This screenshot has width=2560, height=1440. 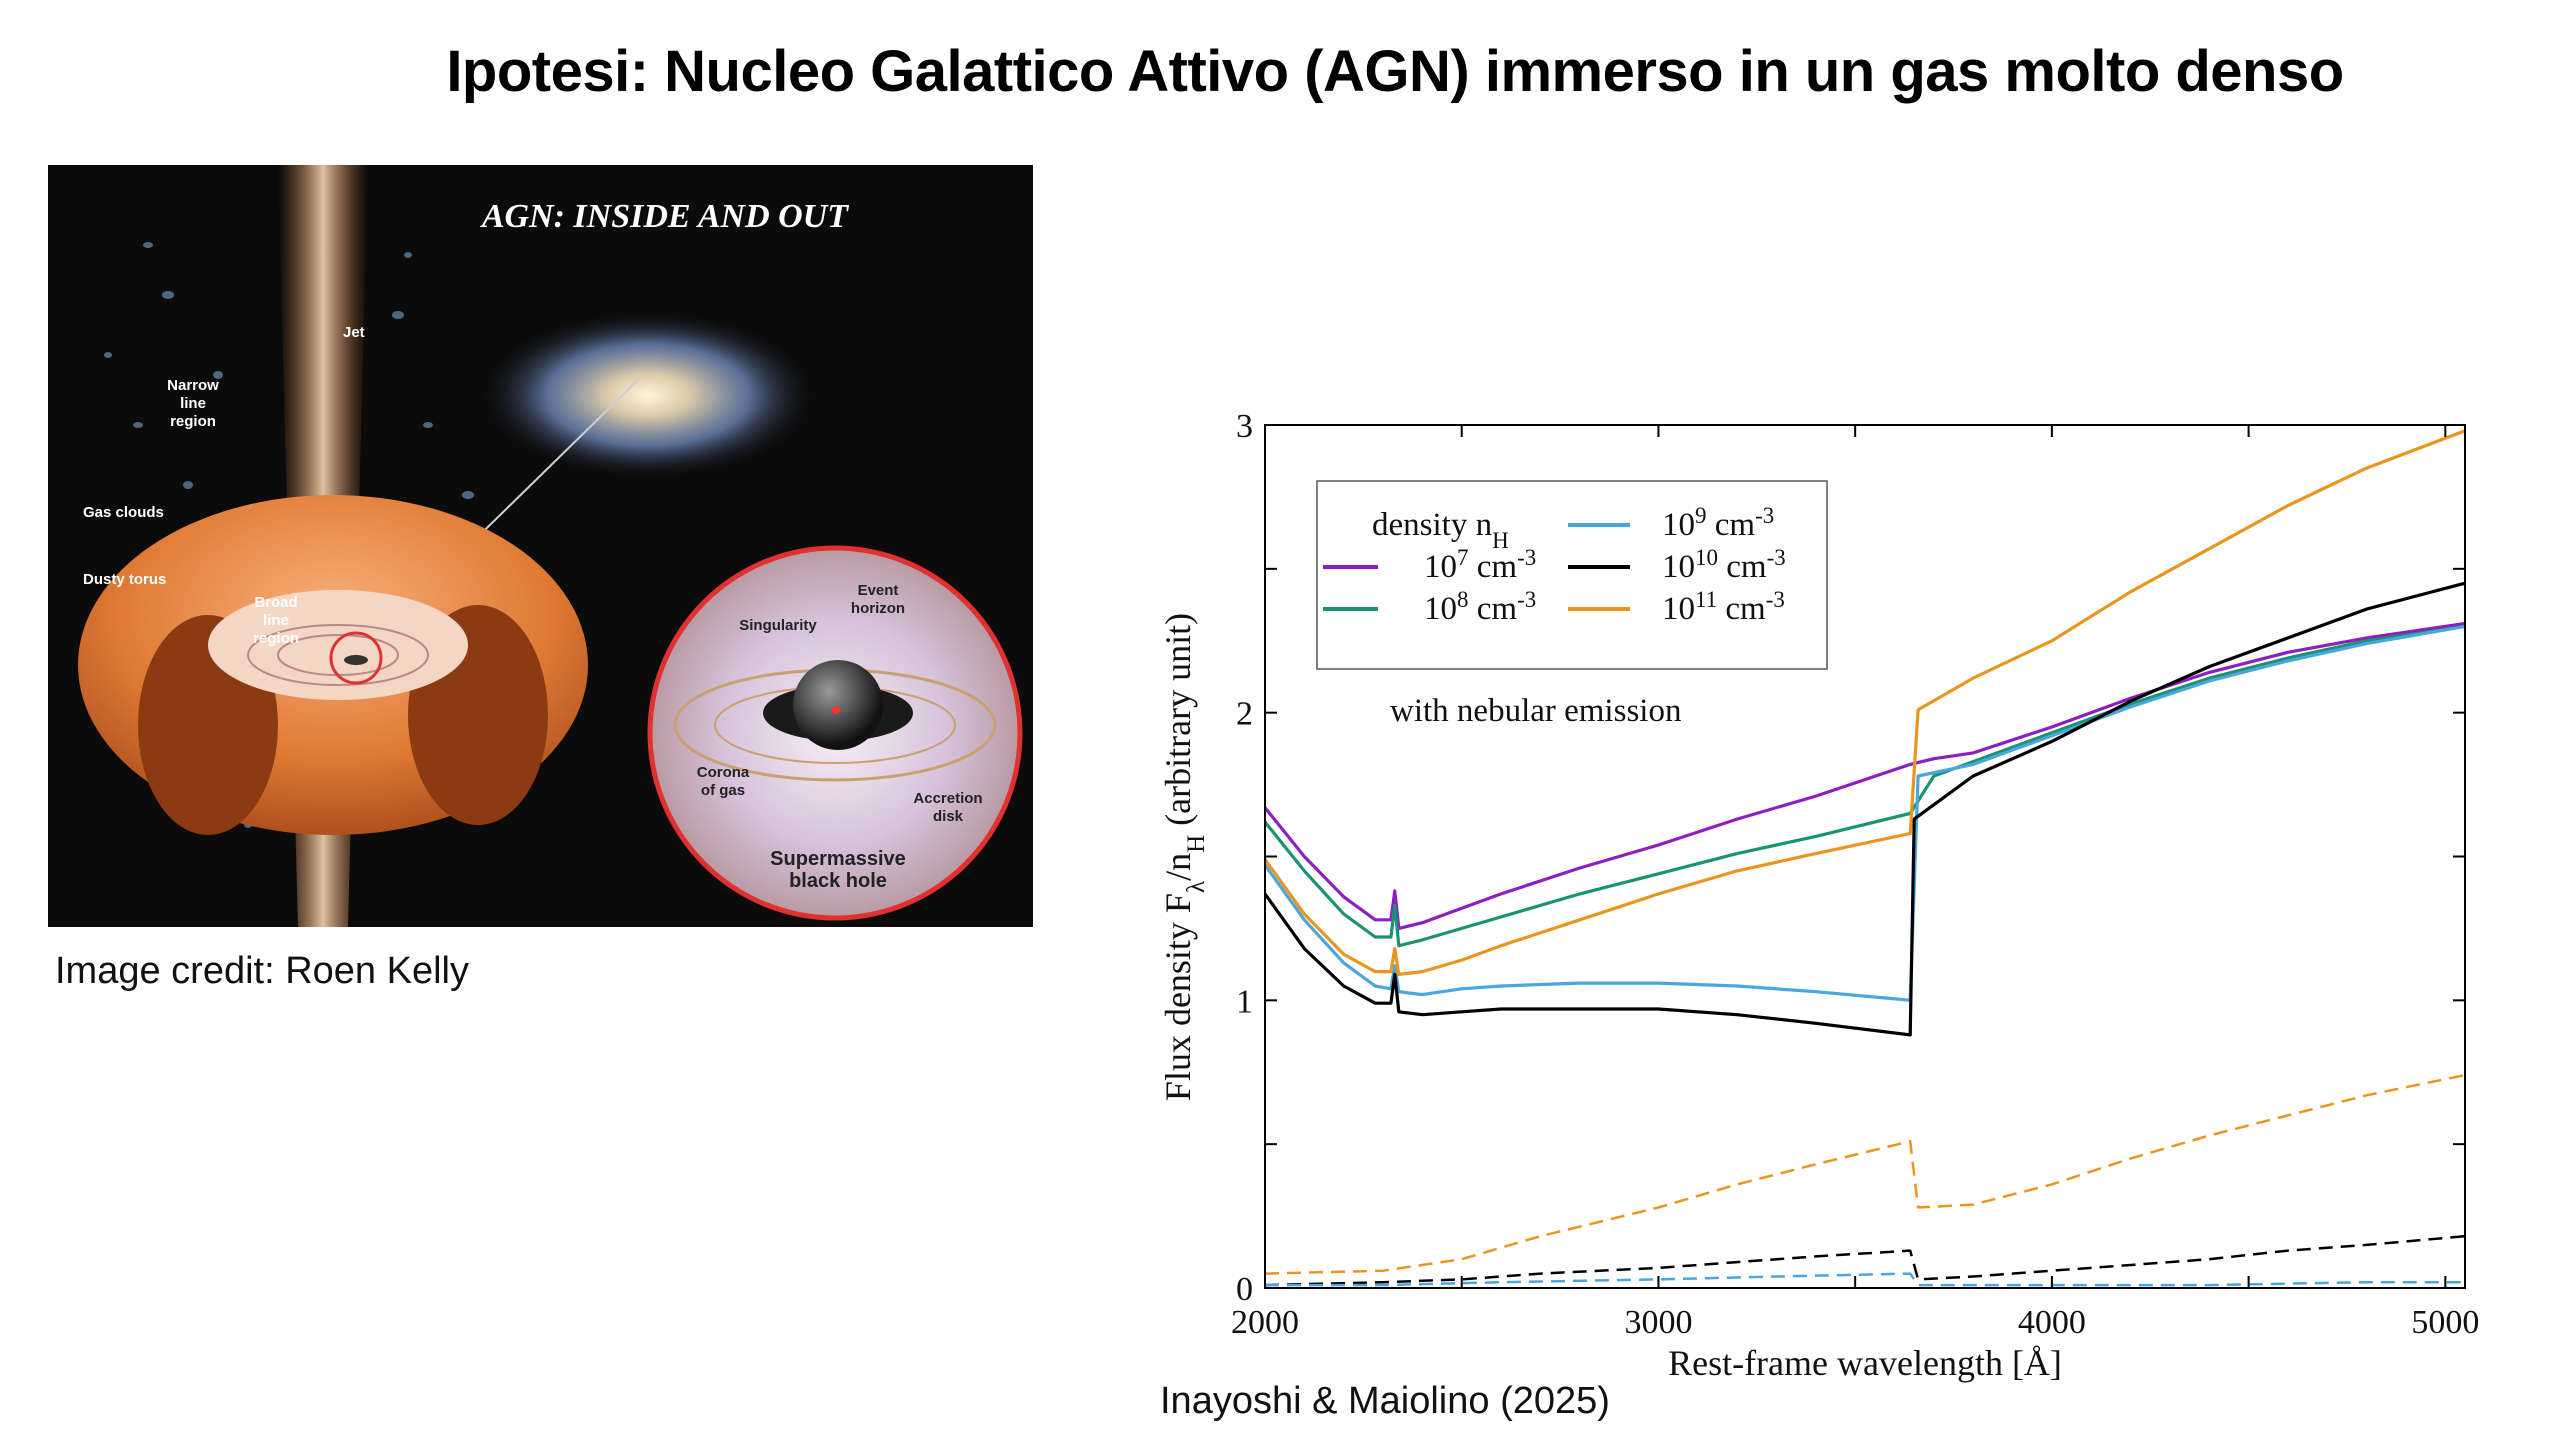 I want to click on y-axis-label: Flux density Fλ/nH (arbitrary unit), so click(x=1184, y=857).